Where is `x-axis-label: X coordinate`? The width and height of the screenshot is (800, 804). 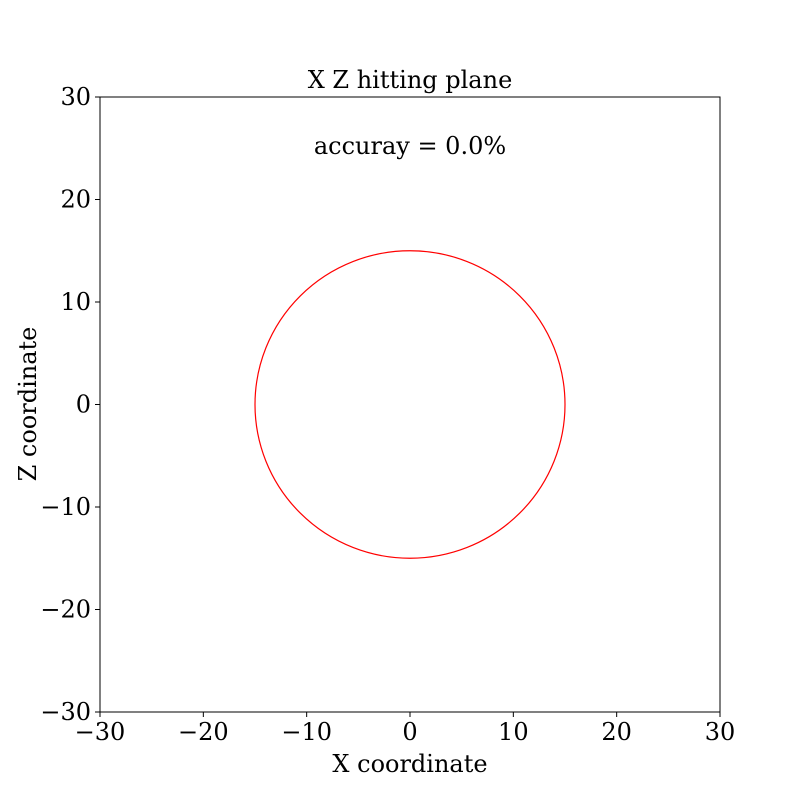
x-axis-label: X coordinate is located at coordinates (409, 764).